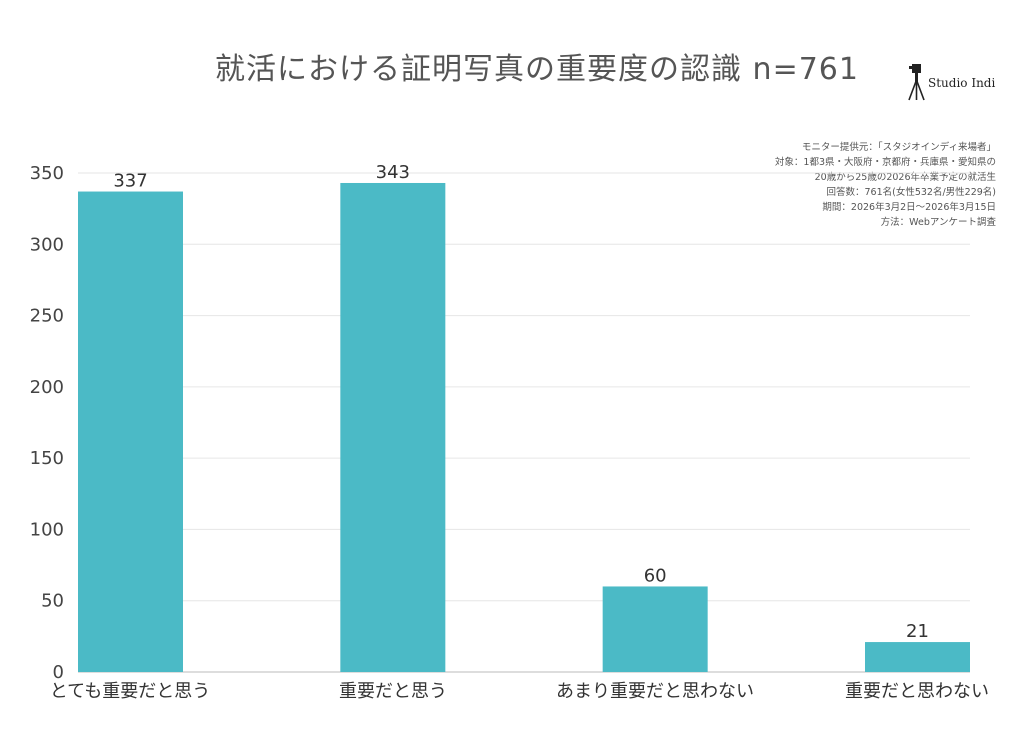 This screenshot has height=732, width=1024. I want to click on data-label: 60, so click(655, 575).